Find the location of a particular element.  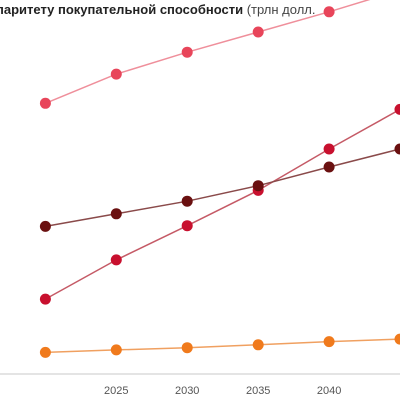

series-2-point-2025 is located at coordinates (116, 260).